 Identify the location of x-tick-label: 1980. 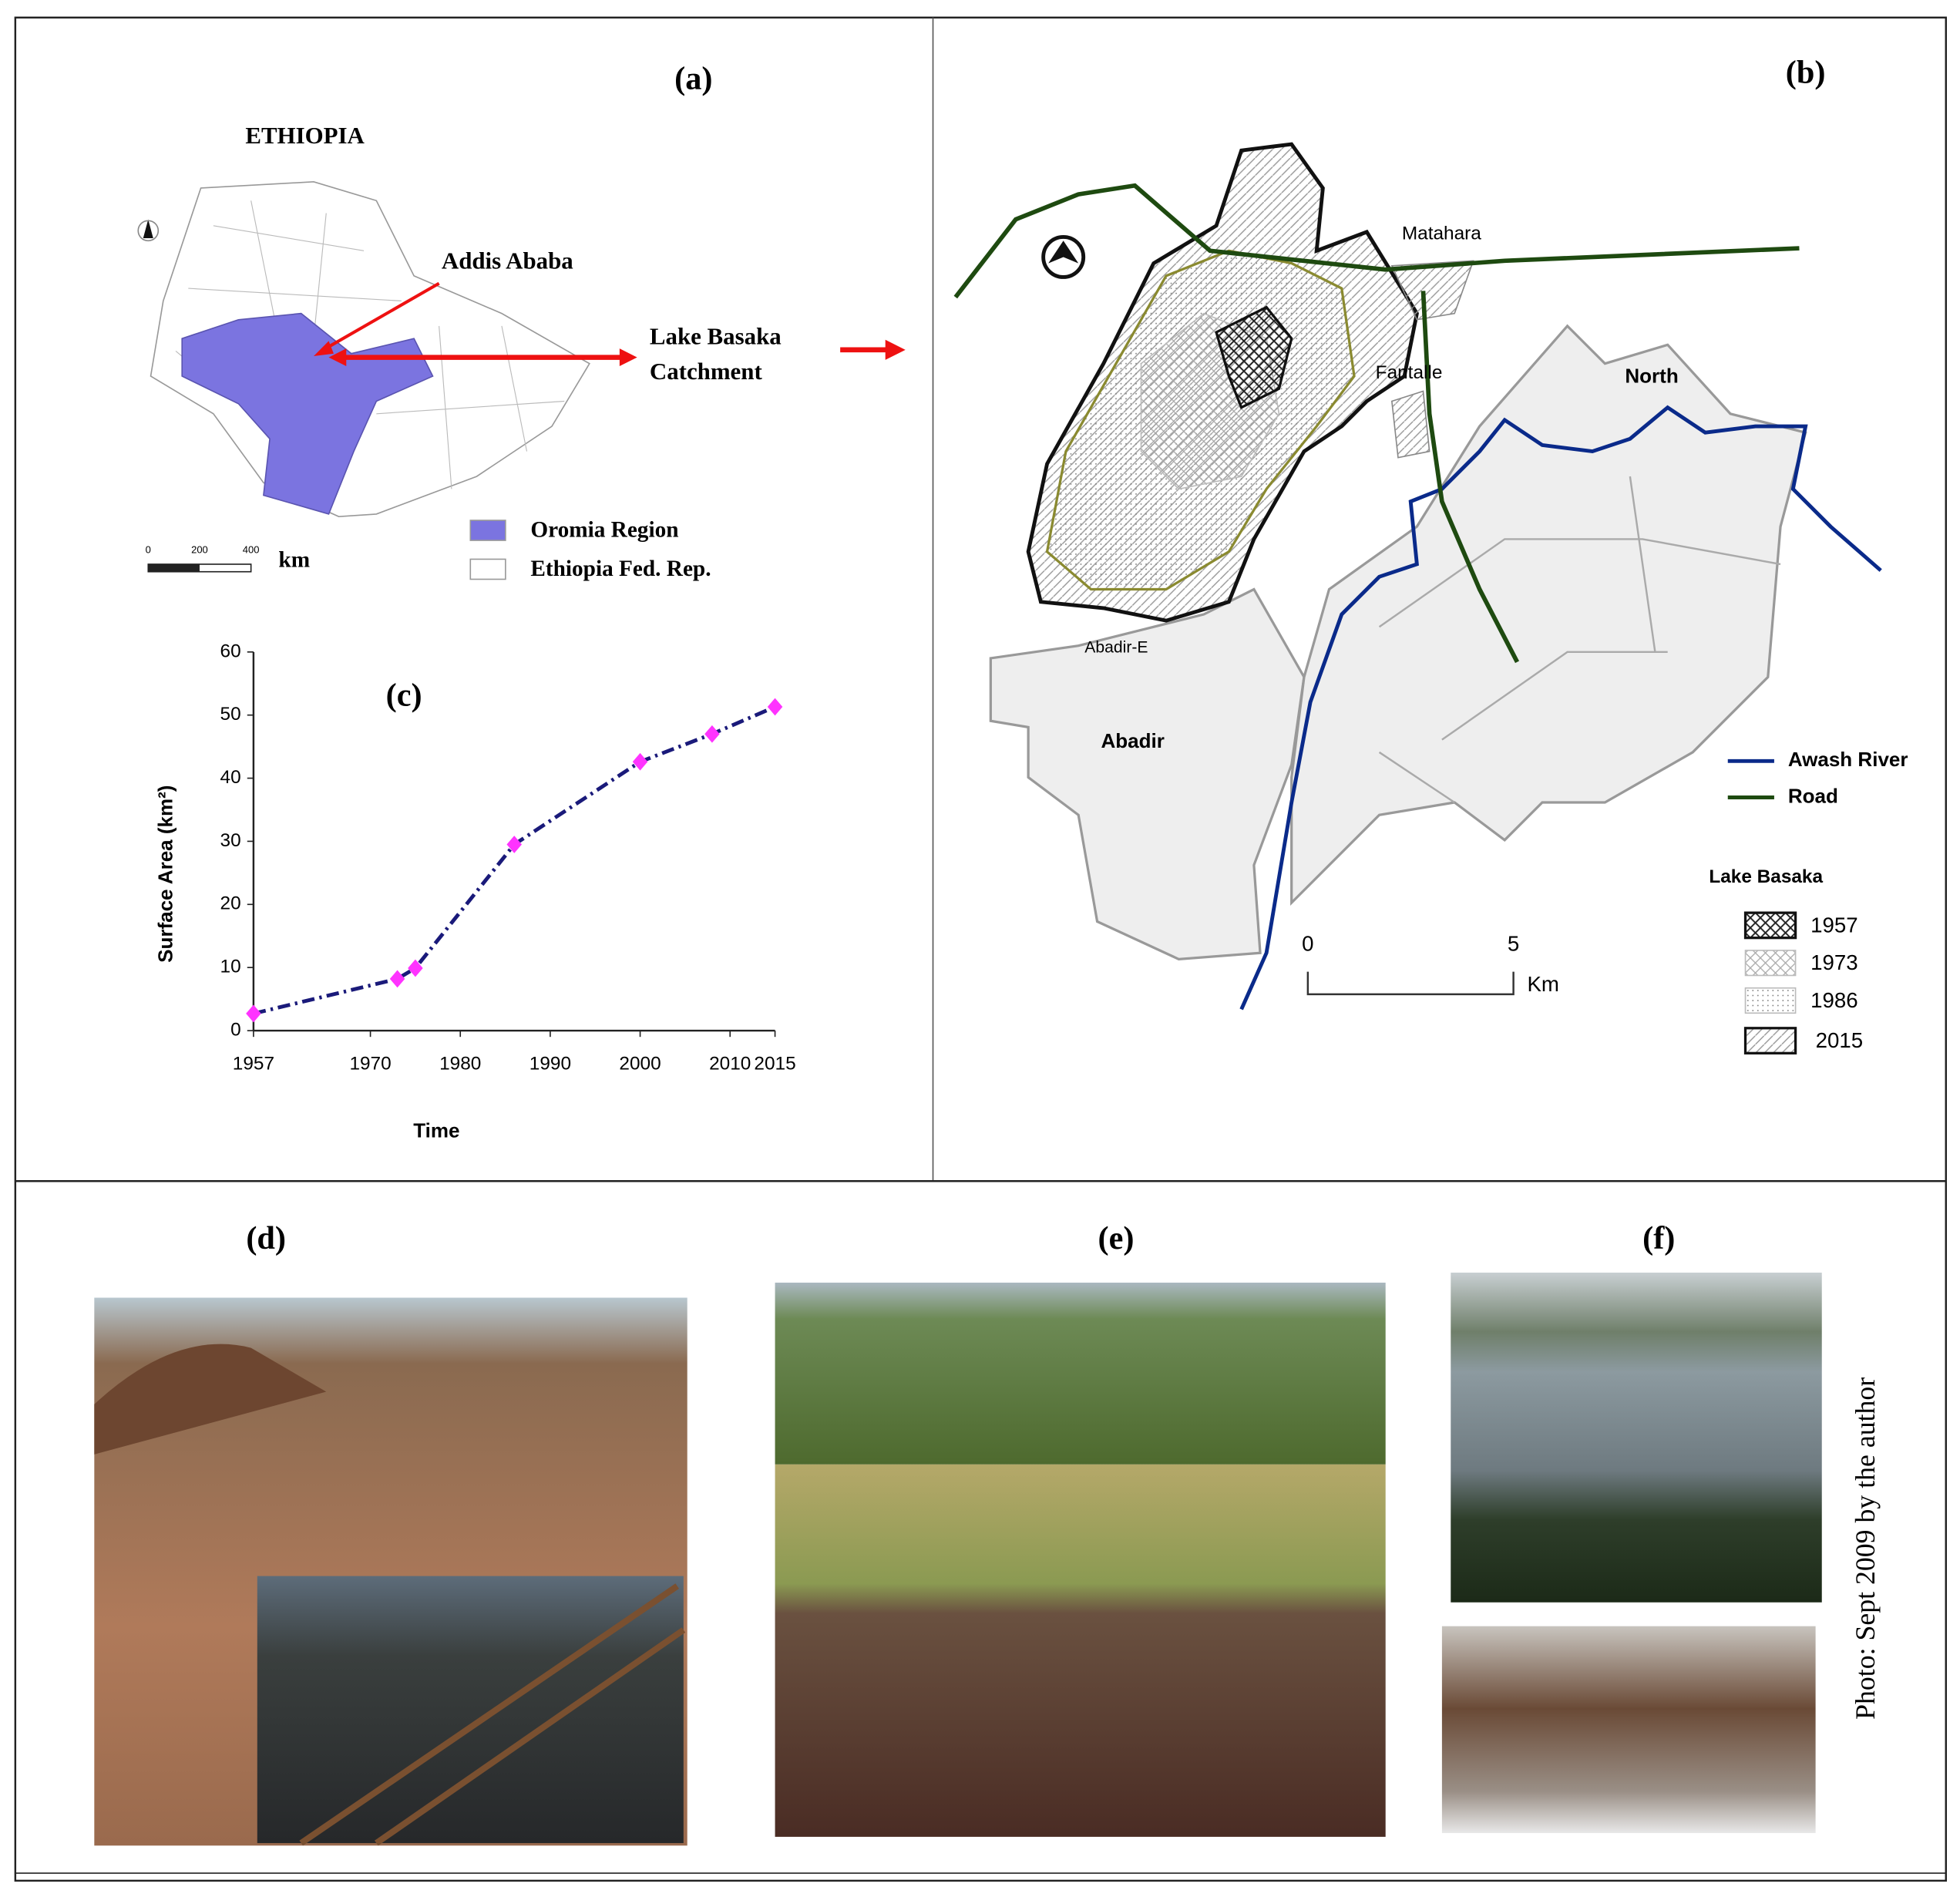
(460, 1063).